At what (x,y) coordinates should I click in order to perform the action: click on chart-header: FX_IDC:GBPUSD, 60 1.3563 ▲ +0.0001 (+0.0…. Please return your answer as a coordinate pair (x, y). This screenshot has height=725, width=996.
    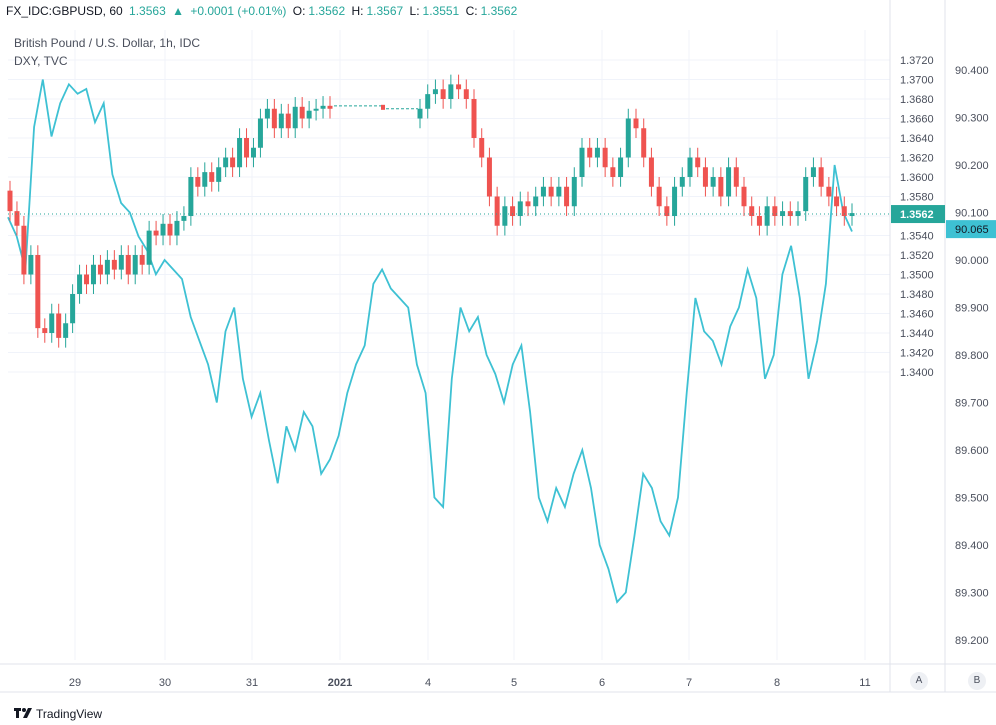
    Looking at the image, I should click on (263, 11).